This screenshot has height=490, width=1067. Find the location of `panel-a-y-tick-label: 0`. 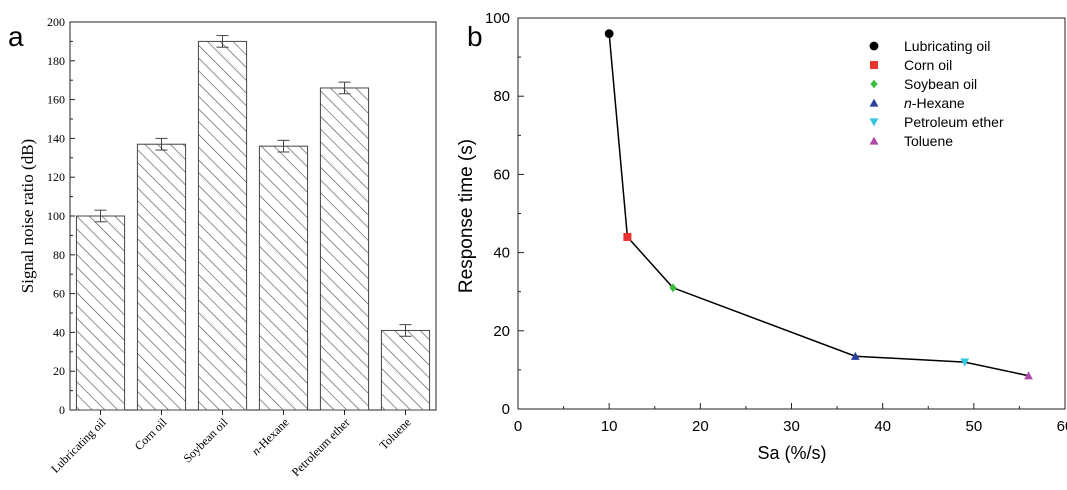

panel-a-y-tick-label: 0 is located at coordinates (62, 410).